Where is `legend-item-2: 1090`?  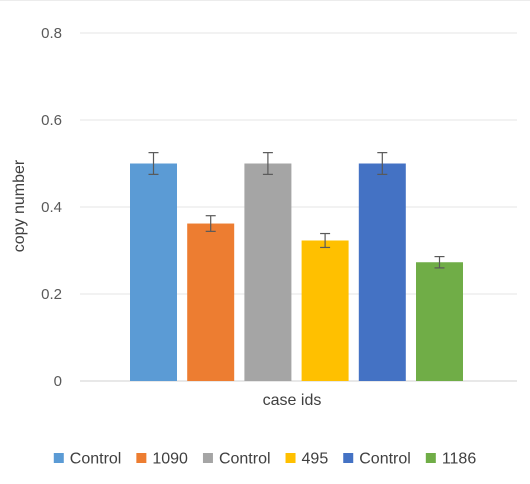
legend-item-2: 1090 is located at coordinates (162, 459).